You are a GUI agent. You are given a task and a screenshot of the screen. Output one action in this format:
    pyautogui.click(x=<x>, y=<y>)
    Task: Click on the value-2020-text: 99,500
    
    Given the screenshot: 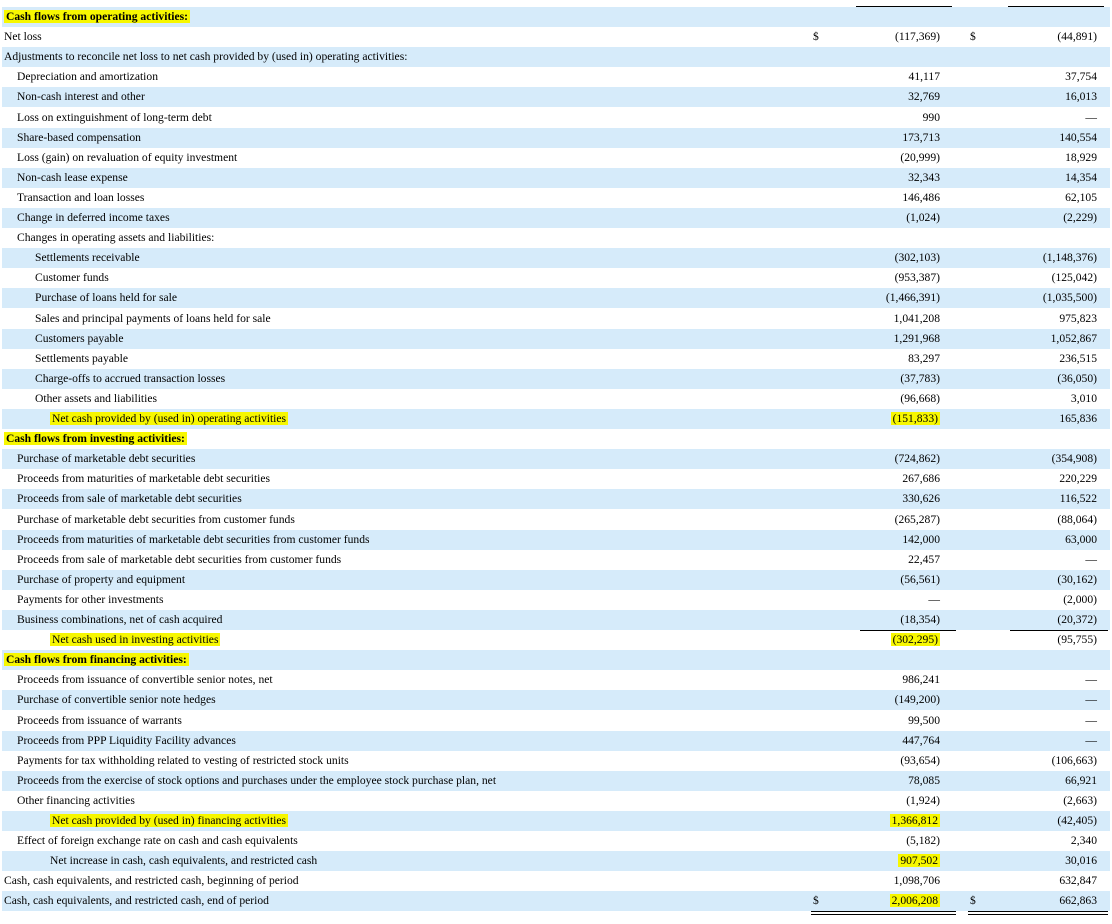 What is the action you would take?
    pyautogui.click(x=924, y=720)
    